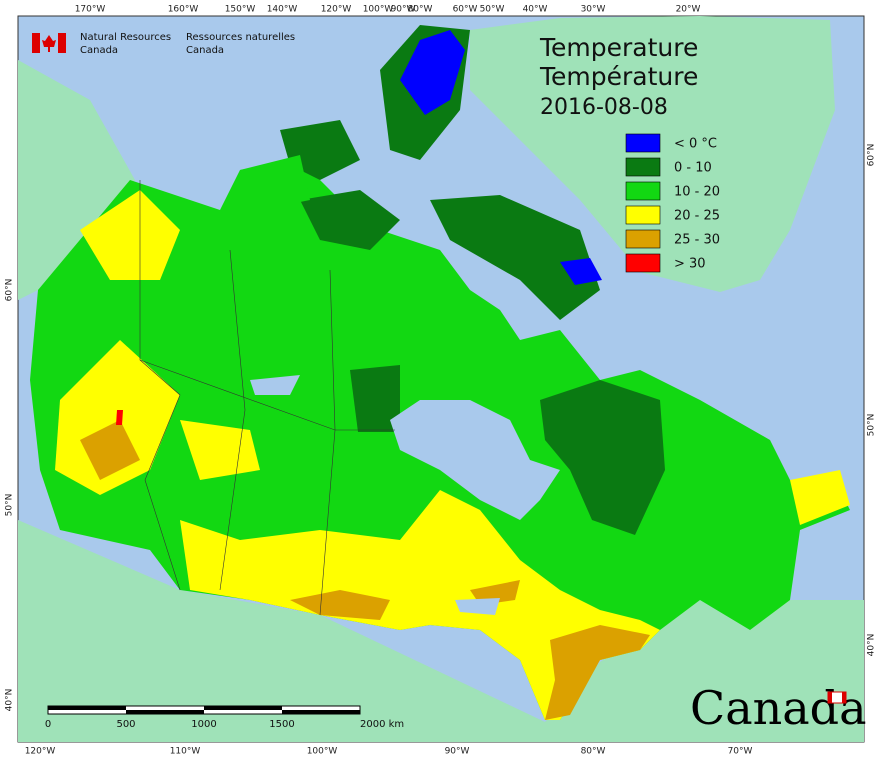  What do you see at coordinates (240, 37) in the screenshot?
I see `agency-fr: Ressources naturelles` at bounding box center [240, 37].